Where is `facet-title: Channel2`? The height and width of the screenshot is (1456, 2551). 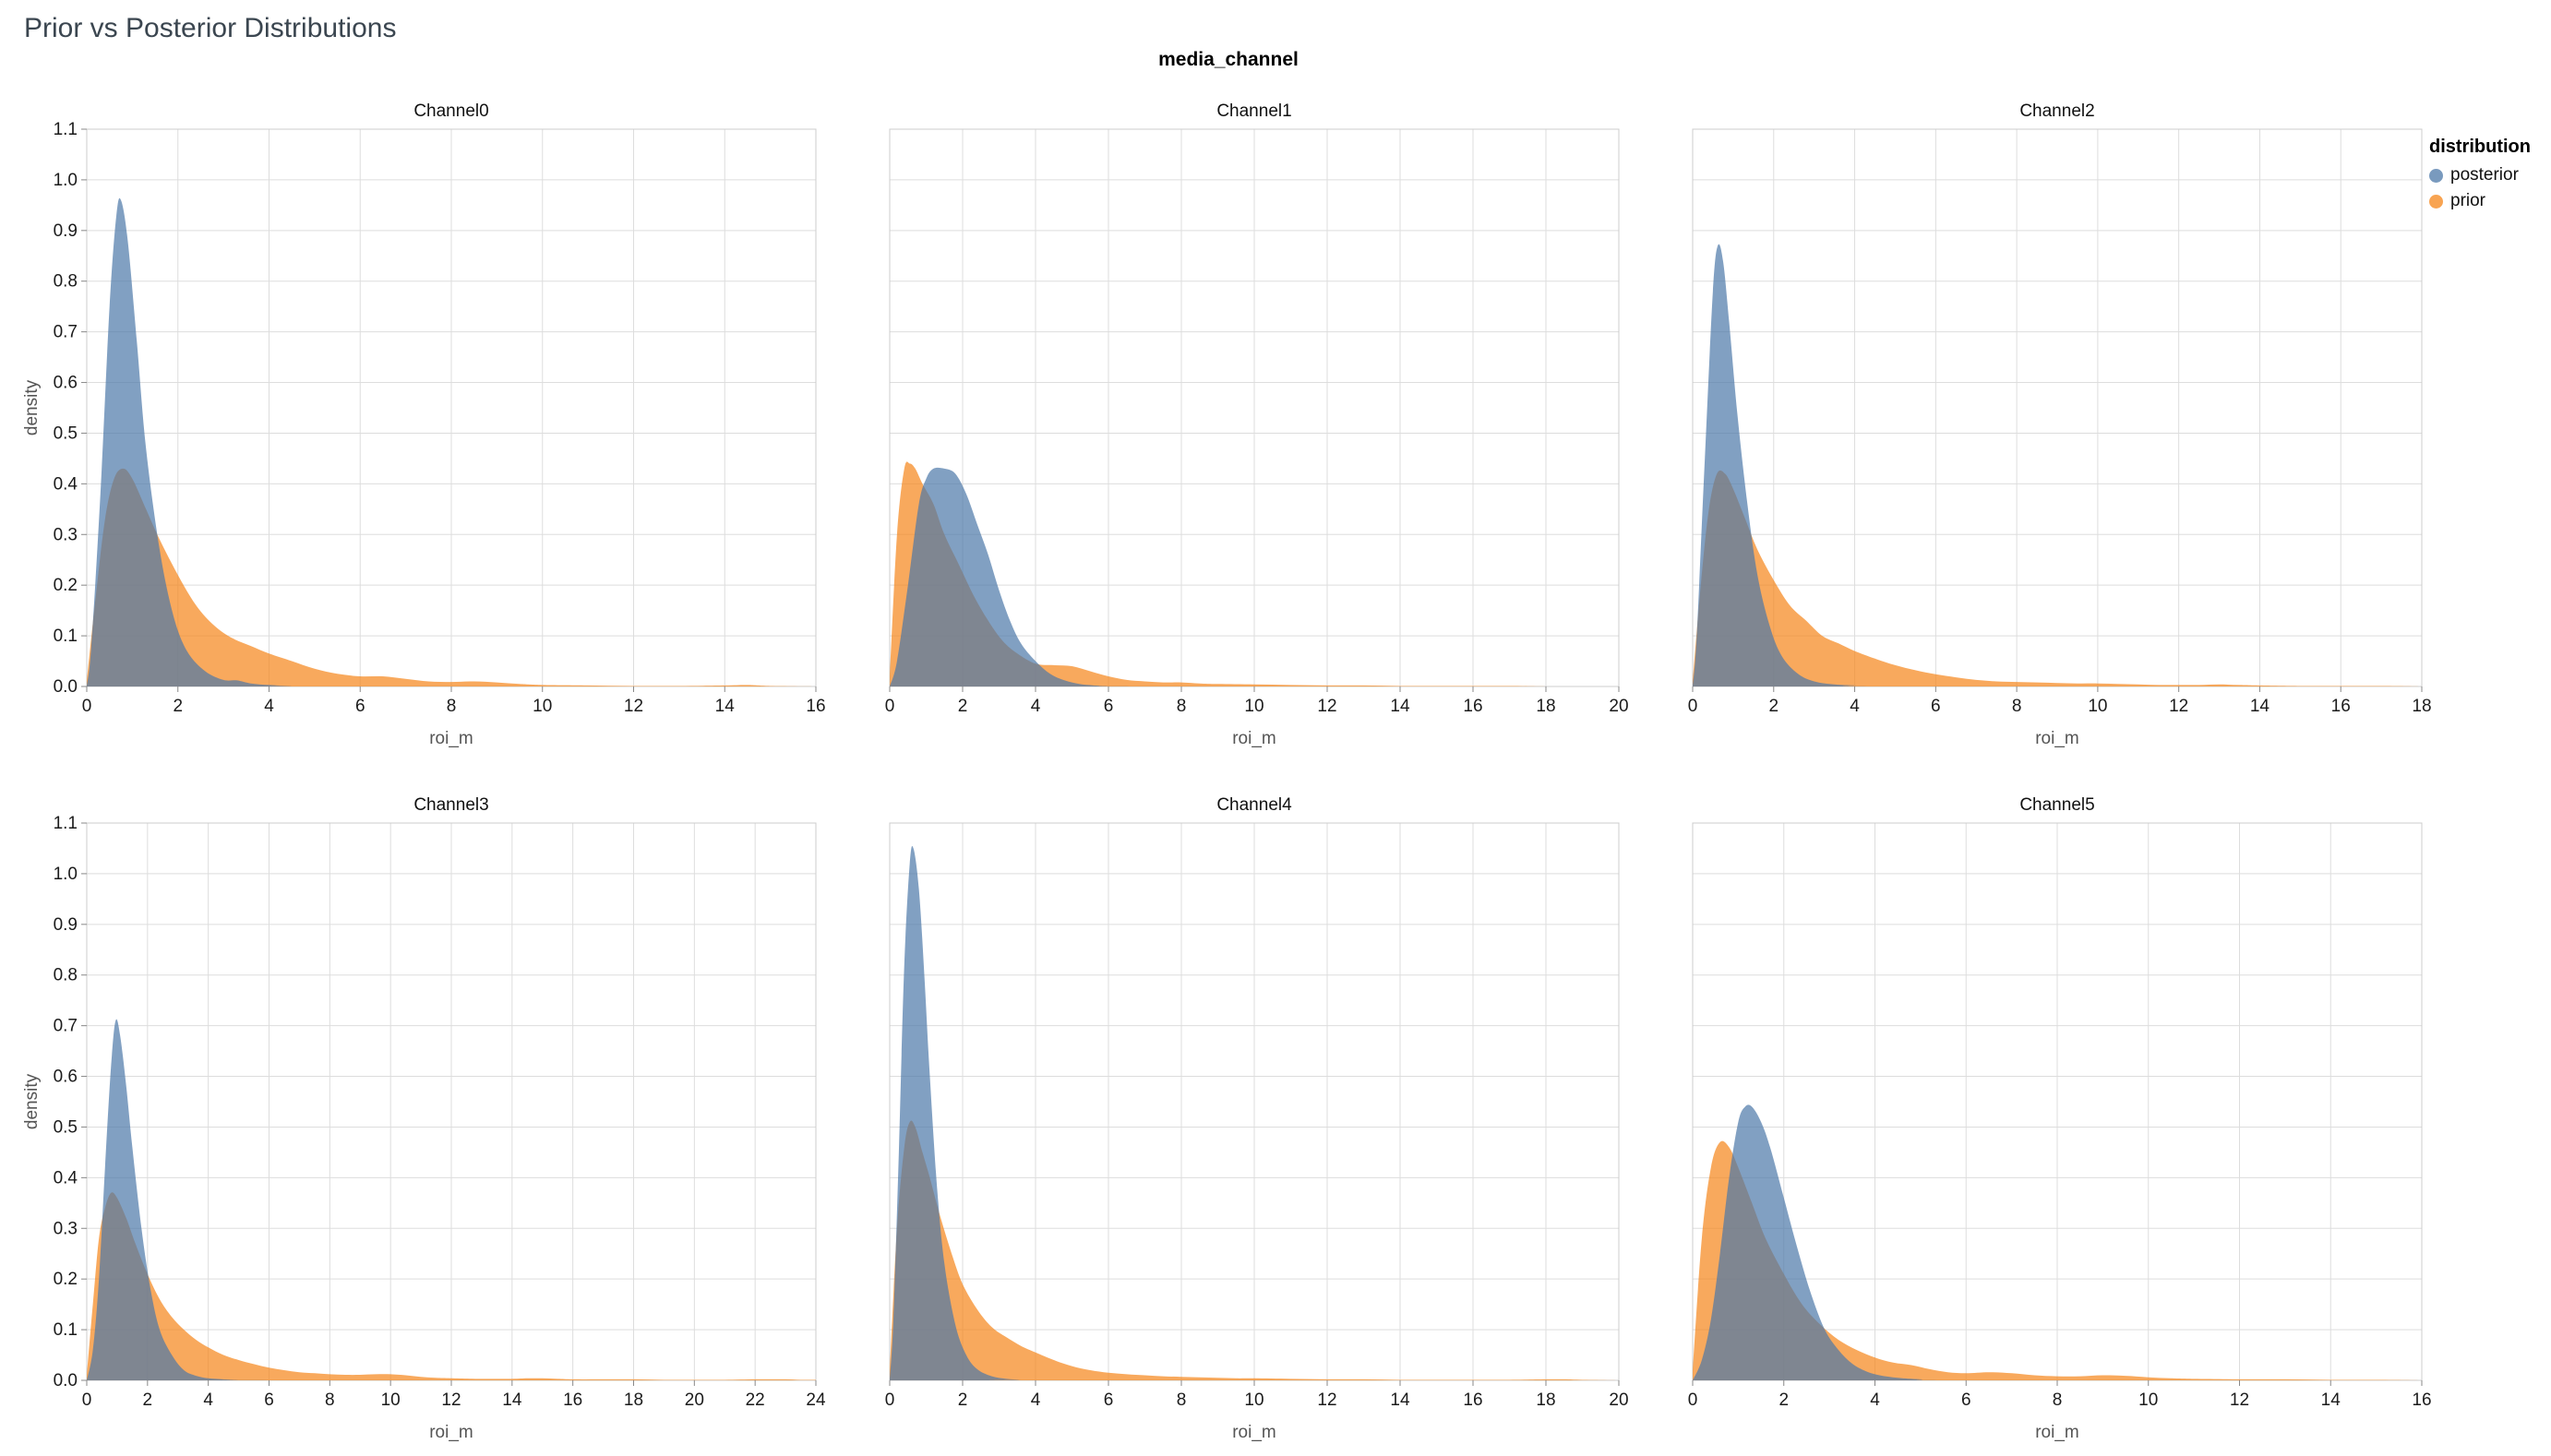
facet-title: Channel2 is located at coordinates (2056, 111).